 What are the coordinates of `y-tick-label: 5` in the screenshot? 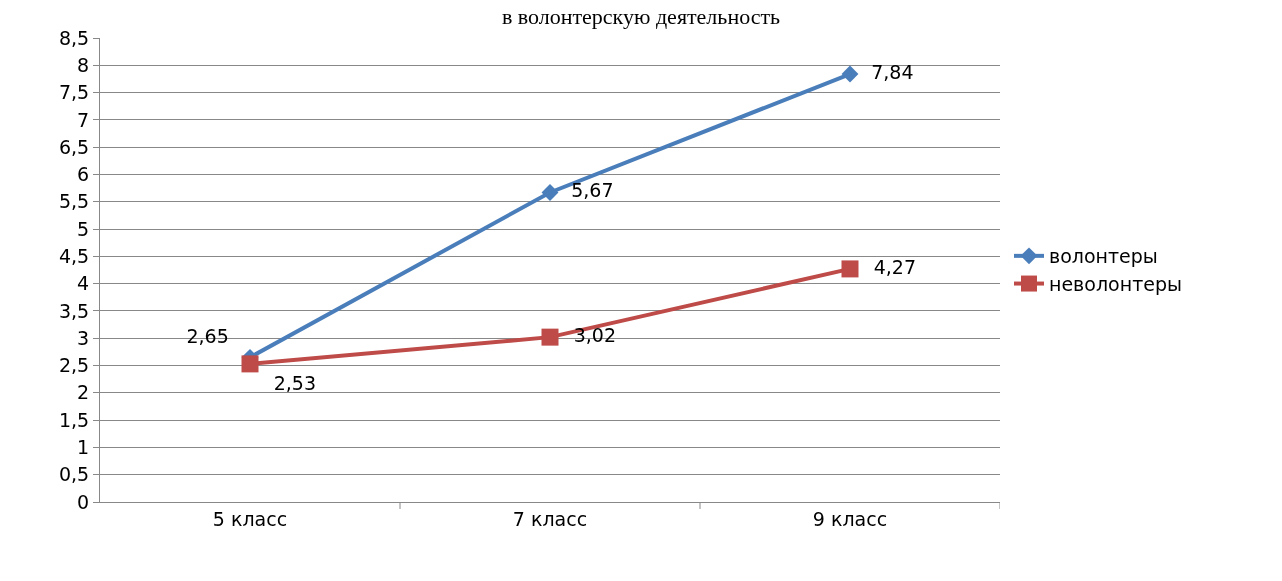 It's located at (83, 228).